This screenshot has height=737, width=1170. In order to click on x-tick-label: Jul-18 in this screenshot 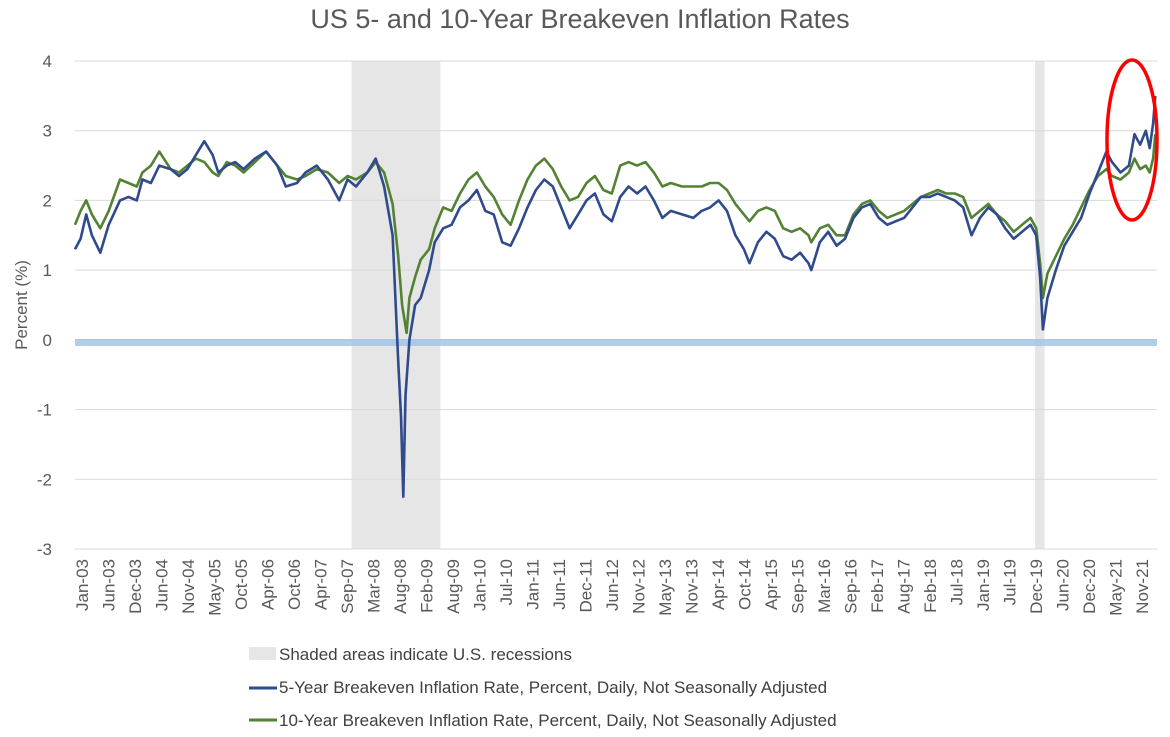, I will do `click(957, 582)`.